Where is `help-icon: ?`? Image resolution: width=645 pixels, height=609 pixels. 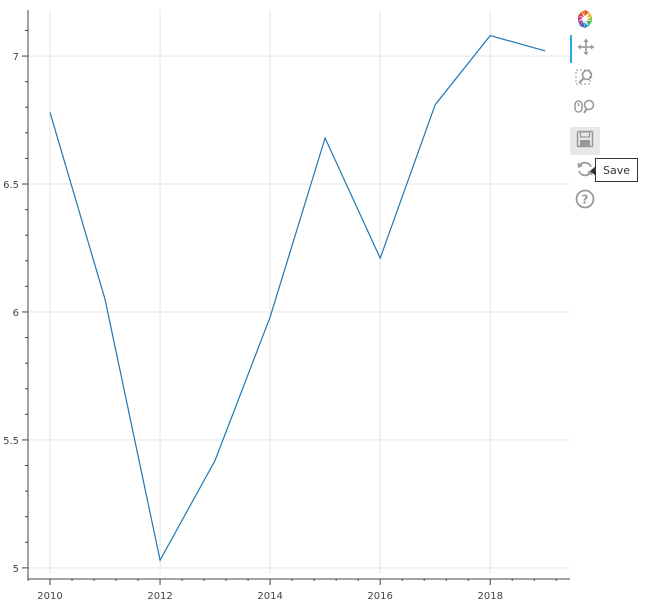 help-icon: ? is located at coordinates (585, 201).